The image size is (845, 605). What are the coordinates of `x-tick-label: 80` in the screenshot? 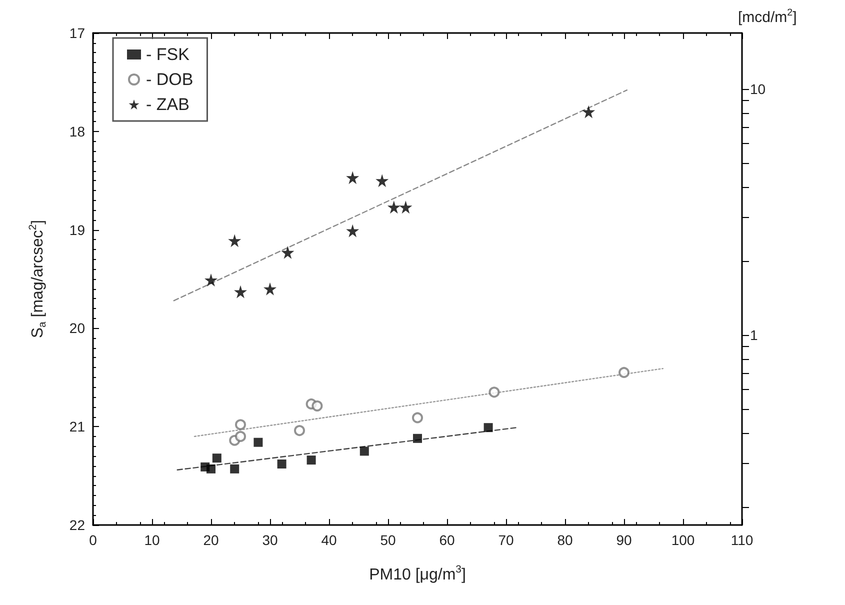 It's located at (565, 540).